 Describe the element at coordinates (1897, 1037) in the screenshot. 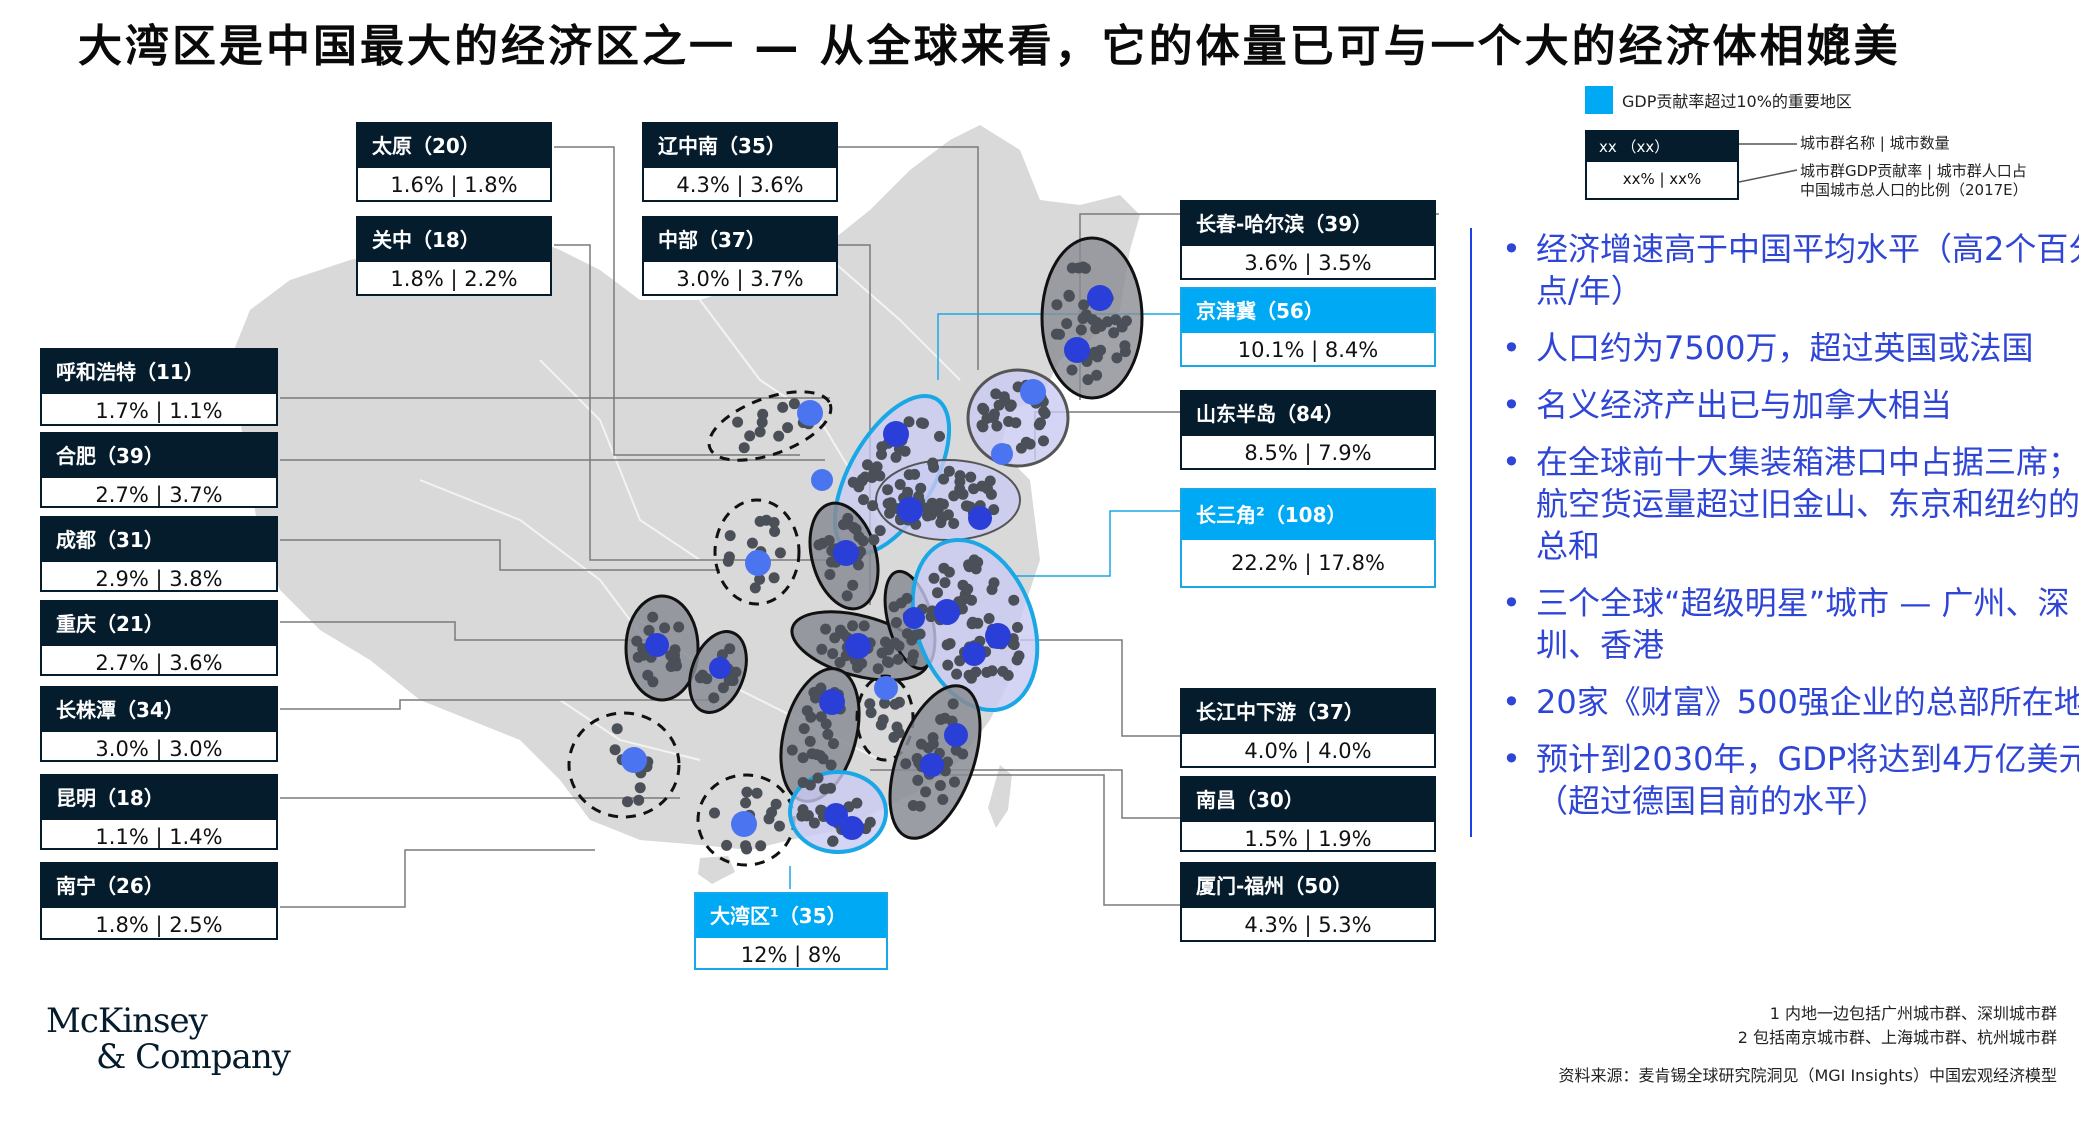

I see `footnote-2: 2 包括南京城市群、上海城市群、杭州城市群` at that location.